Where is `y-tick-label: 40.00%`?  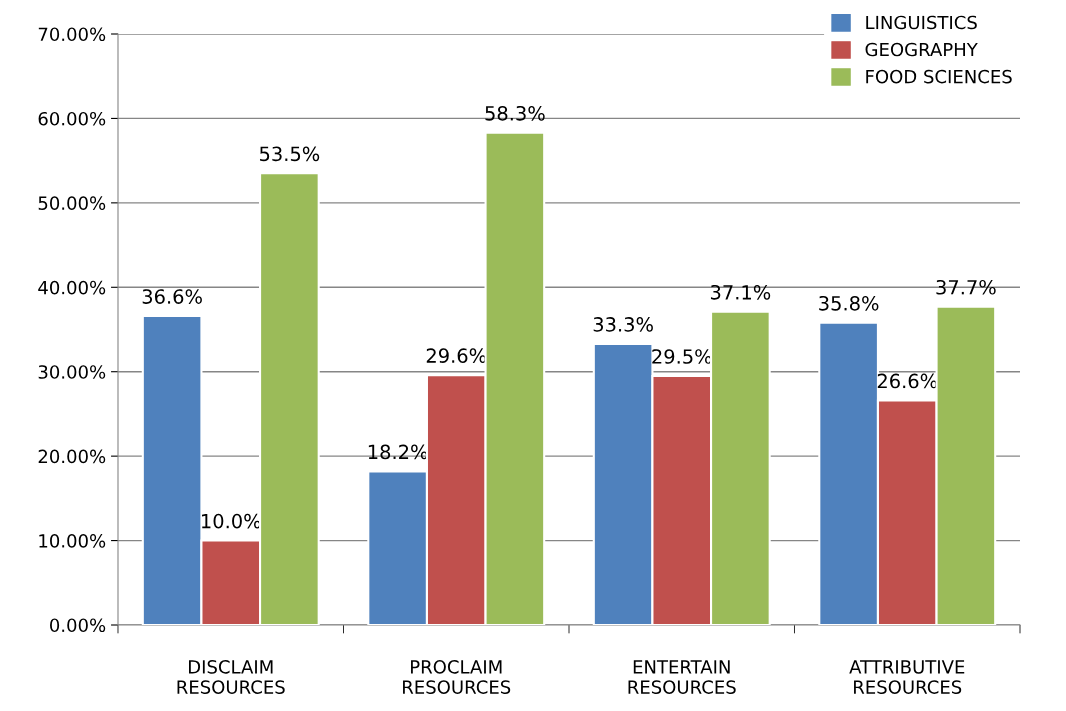 y-tick-label: 40.00% is located at coordinates (72, 287).